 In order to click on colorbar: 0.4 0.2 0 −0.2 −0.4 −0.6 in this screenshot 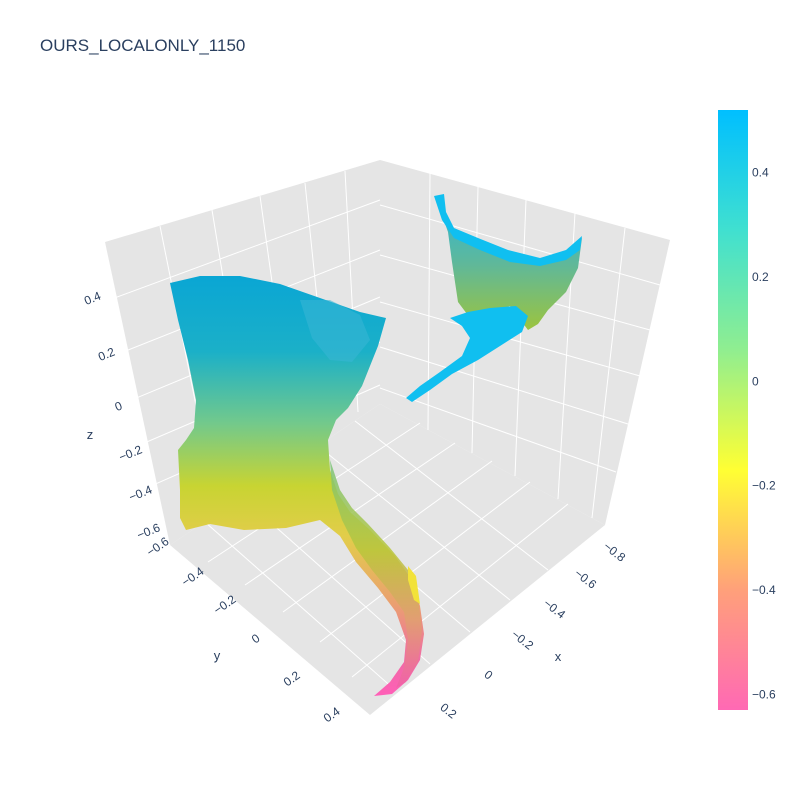, I will do `click(747, 410)`.